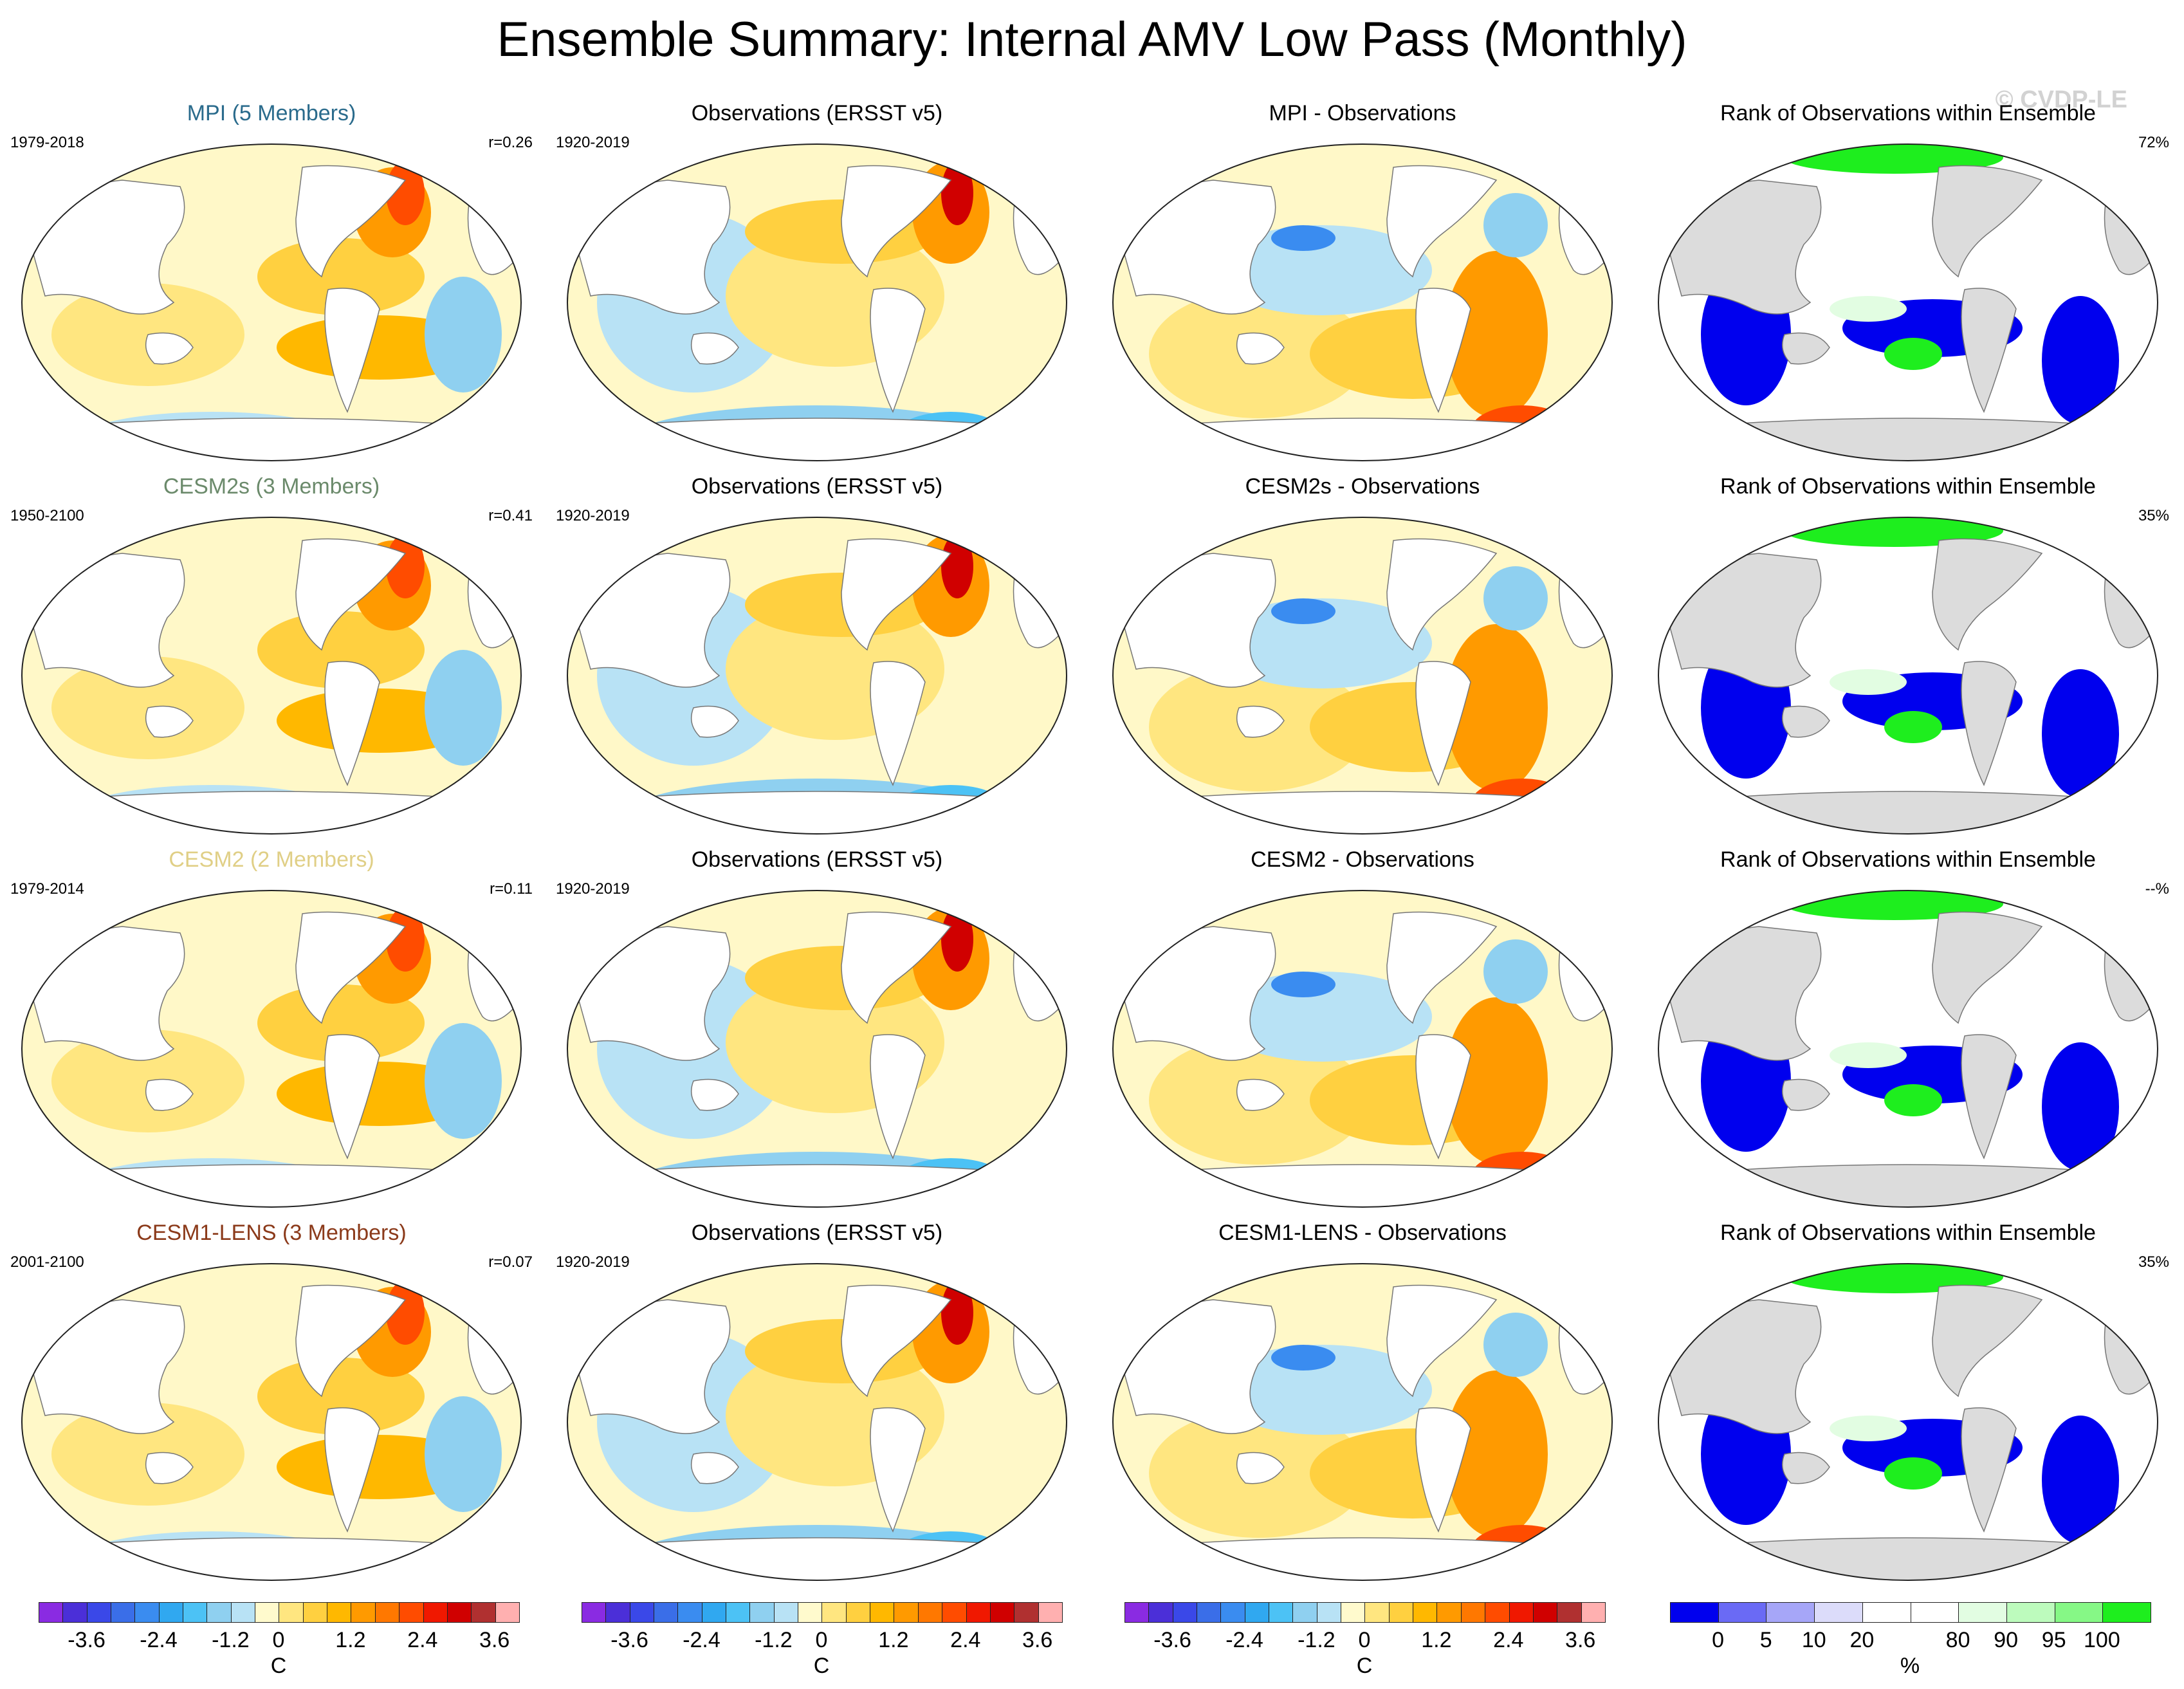 Image resolution: width=2184 pixels, height=1689 pixels. I want to click on colorbar-unit-label: C, so click(279, 1666).